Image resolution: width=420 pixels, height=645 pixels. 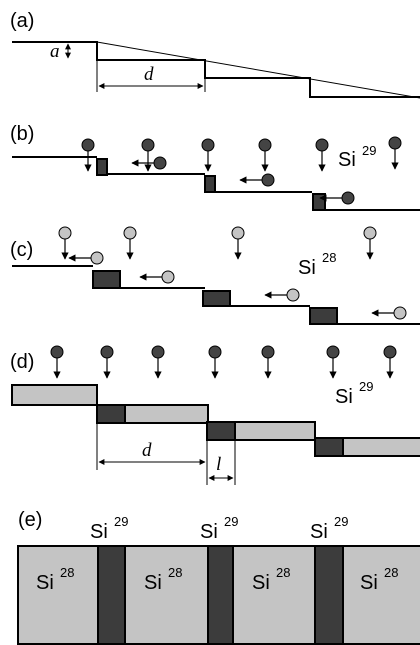 What do you see at coordinates (22, 134) in the screenshot?
I see `panel-label: (b)` at bounding box center [22, 134].